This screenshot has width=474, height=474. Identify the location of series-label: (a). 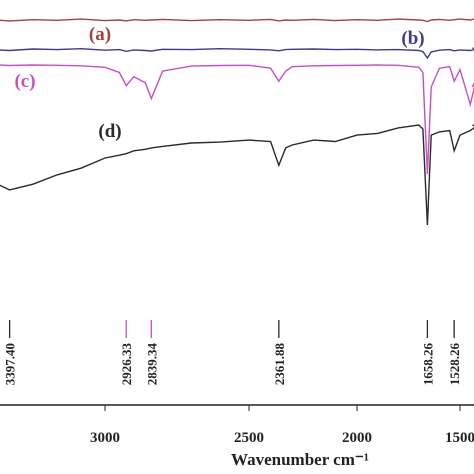
(100, 34).